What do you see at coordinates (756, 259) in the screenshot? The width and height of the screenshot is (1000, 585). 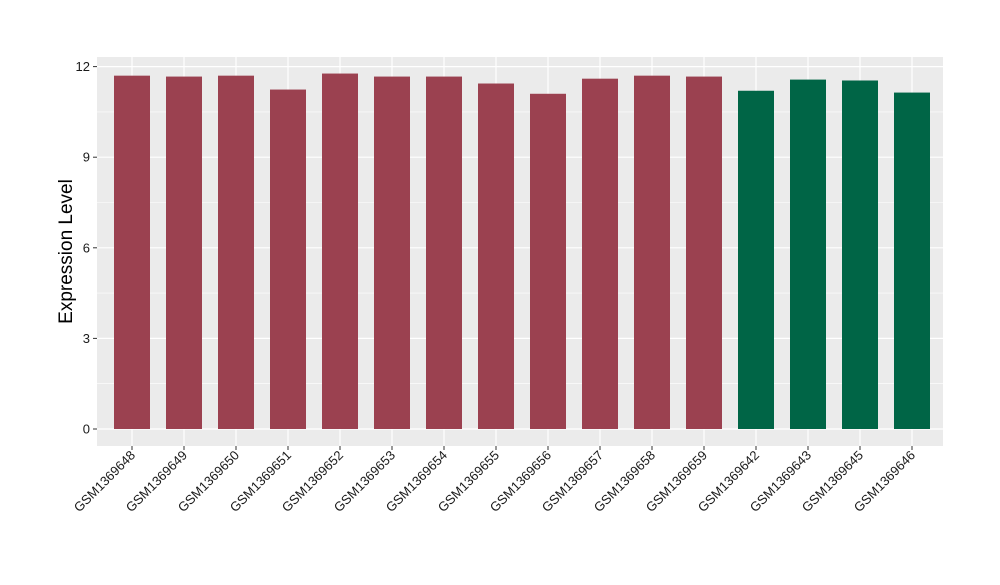 I see `bar-gsm1369642` at bounding box center [756, 259].